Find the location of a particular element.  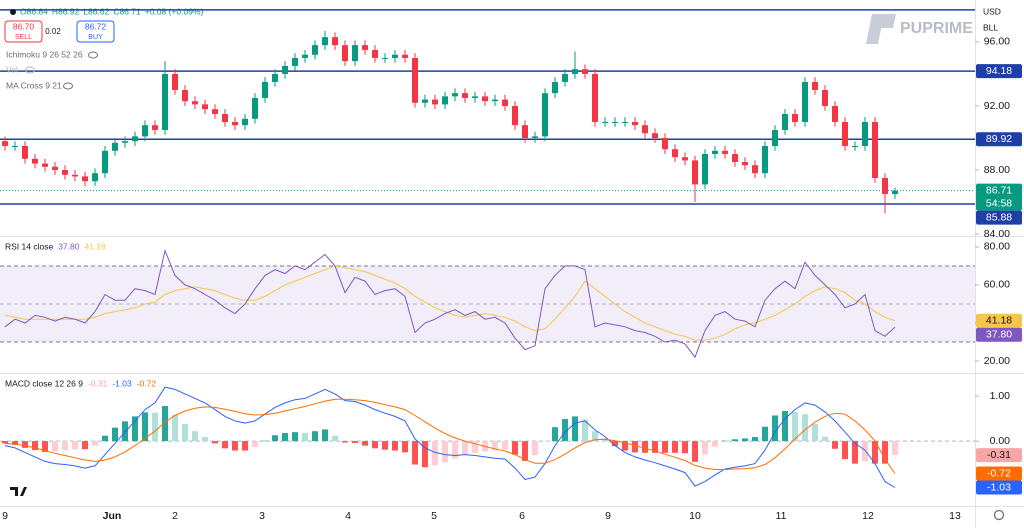

sell-price: 86.70 is located at coordinates (24, 26).